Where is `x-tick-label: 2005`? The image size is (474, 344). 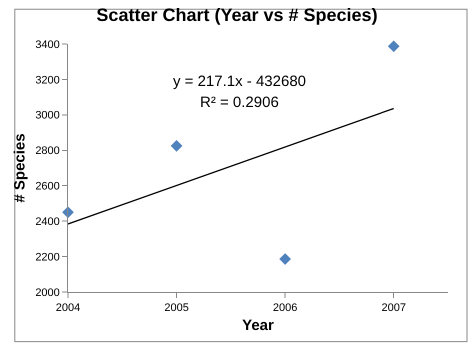
x-tick-label: 2005 is located at coordinates (176, 308).